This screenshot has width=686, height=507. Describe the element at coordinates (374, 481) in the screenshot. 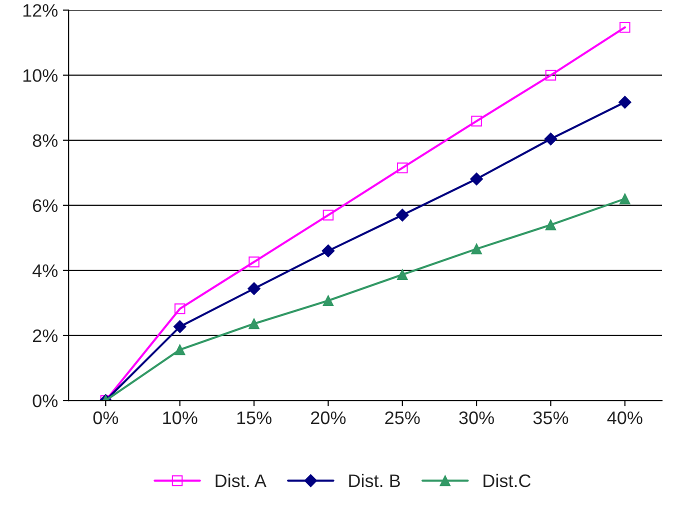

I see `legend-label: Dist. B` at that location.